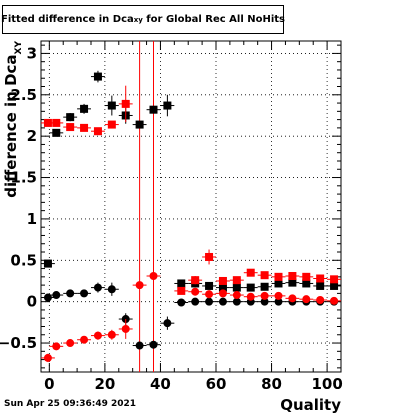  Describe the element at coordinates (310, 405) in the screenshot. I see `x-axis-title: Quality` at that location.